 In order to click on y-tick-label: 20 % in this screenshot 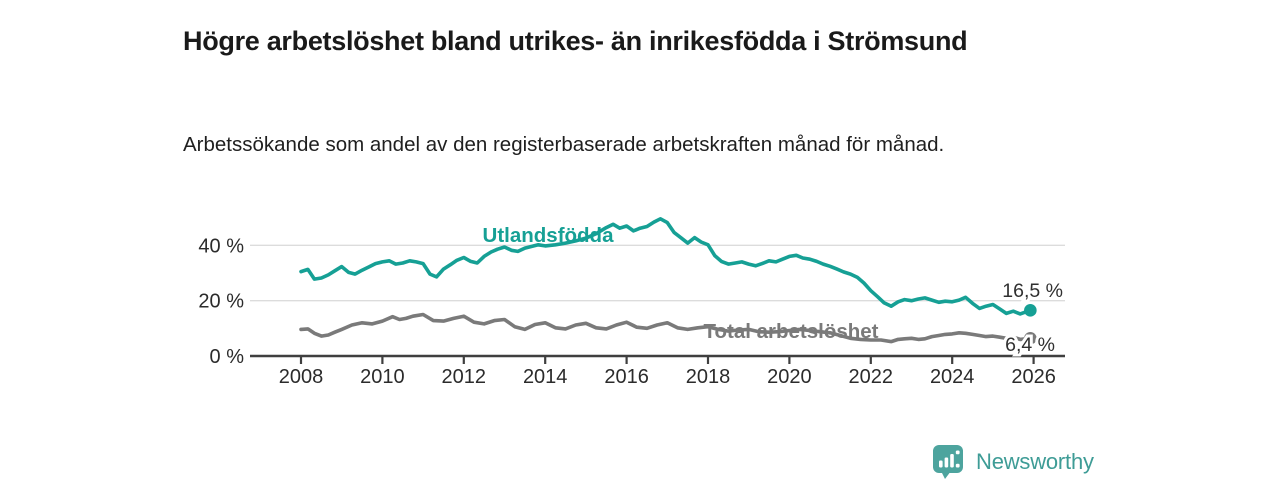, I will do `click(221, 302)`.